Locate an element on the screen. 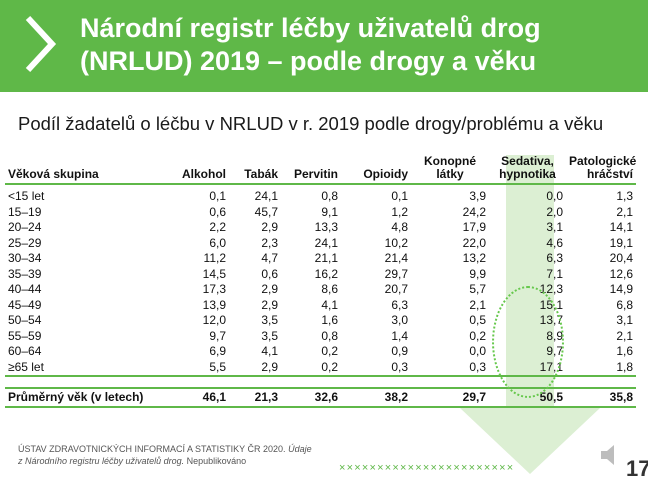 This screenshot has height=483, width=648. source-line-2: Nepublikováno is located at coordinates (216, 461).